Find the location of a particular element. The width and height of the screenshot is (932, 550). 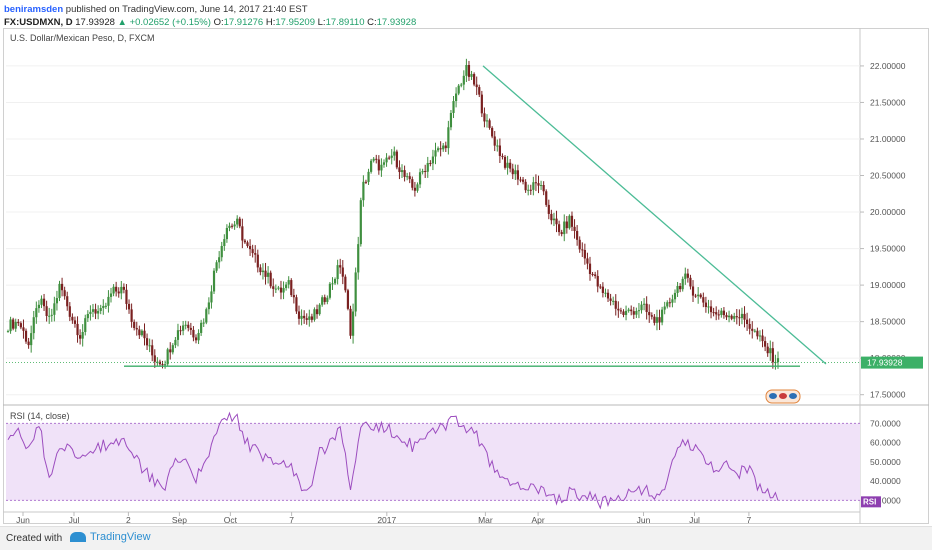

rsi-band is located at coordinates (433, 462).